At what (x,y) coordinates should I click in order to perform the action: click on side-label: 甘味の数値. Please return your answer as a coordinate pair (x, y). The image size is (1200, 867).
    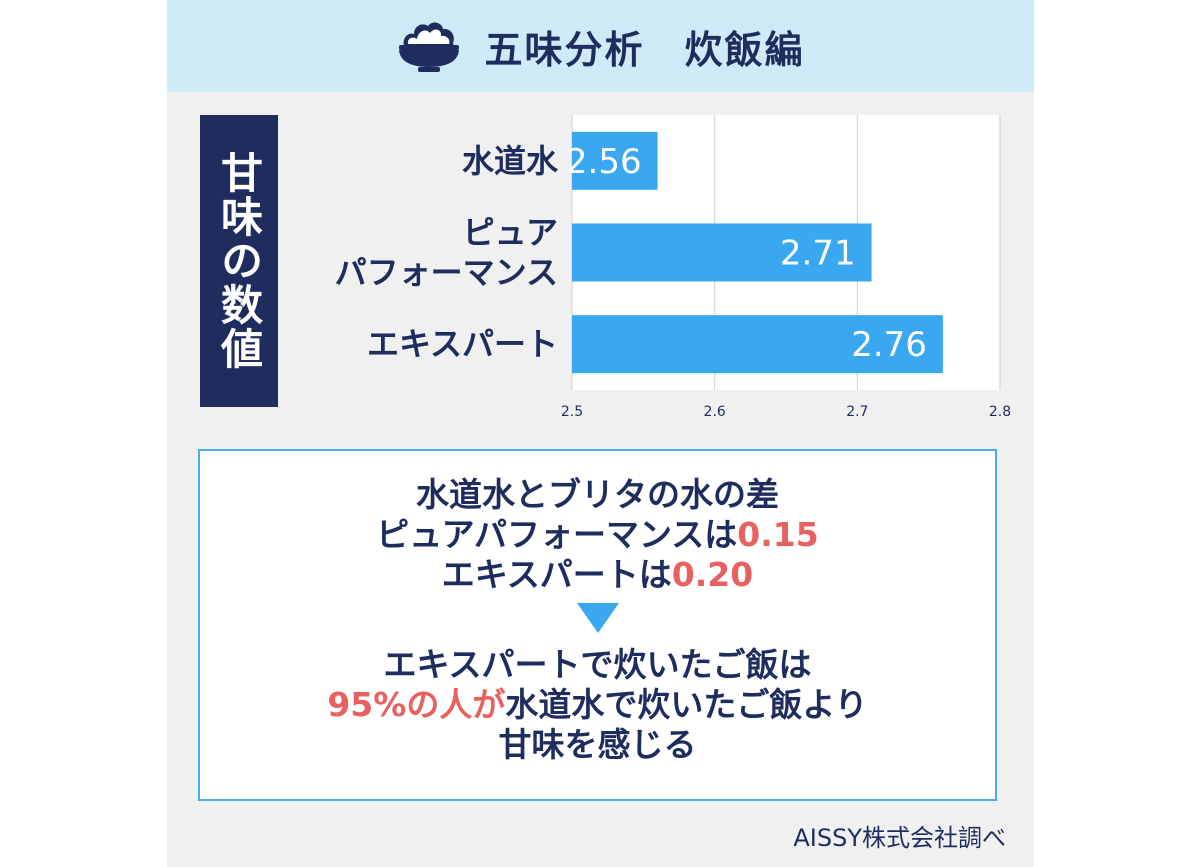
    Looking at the image, I should click on (239, 261).